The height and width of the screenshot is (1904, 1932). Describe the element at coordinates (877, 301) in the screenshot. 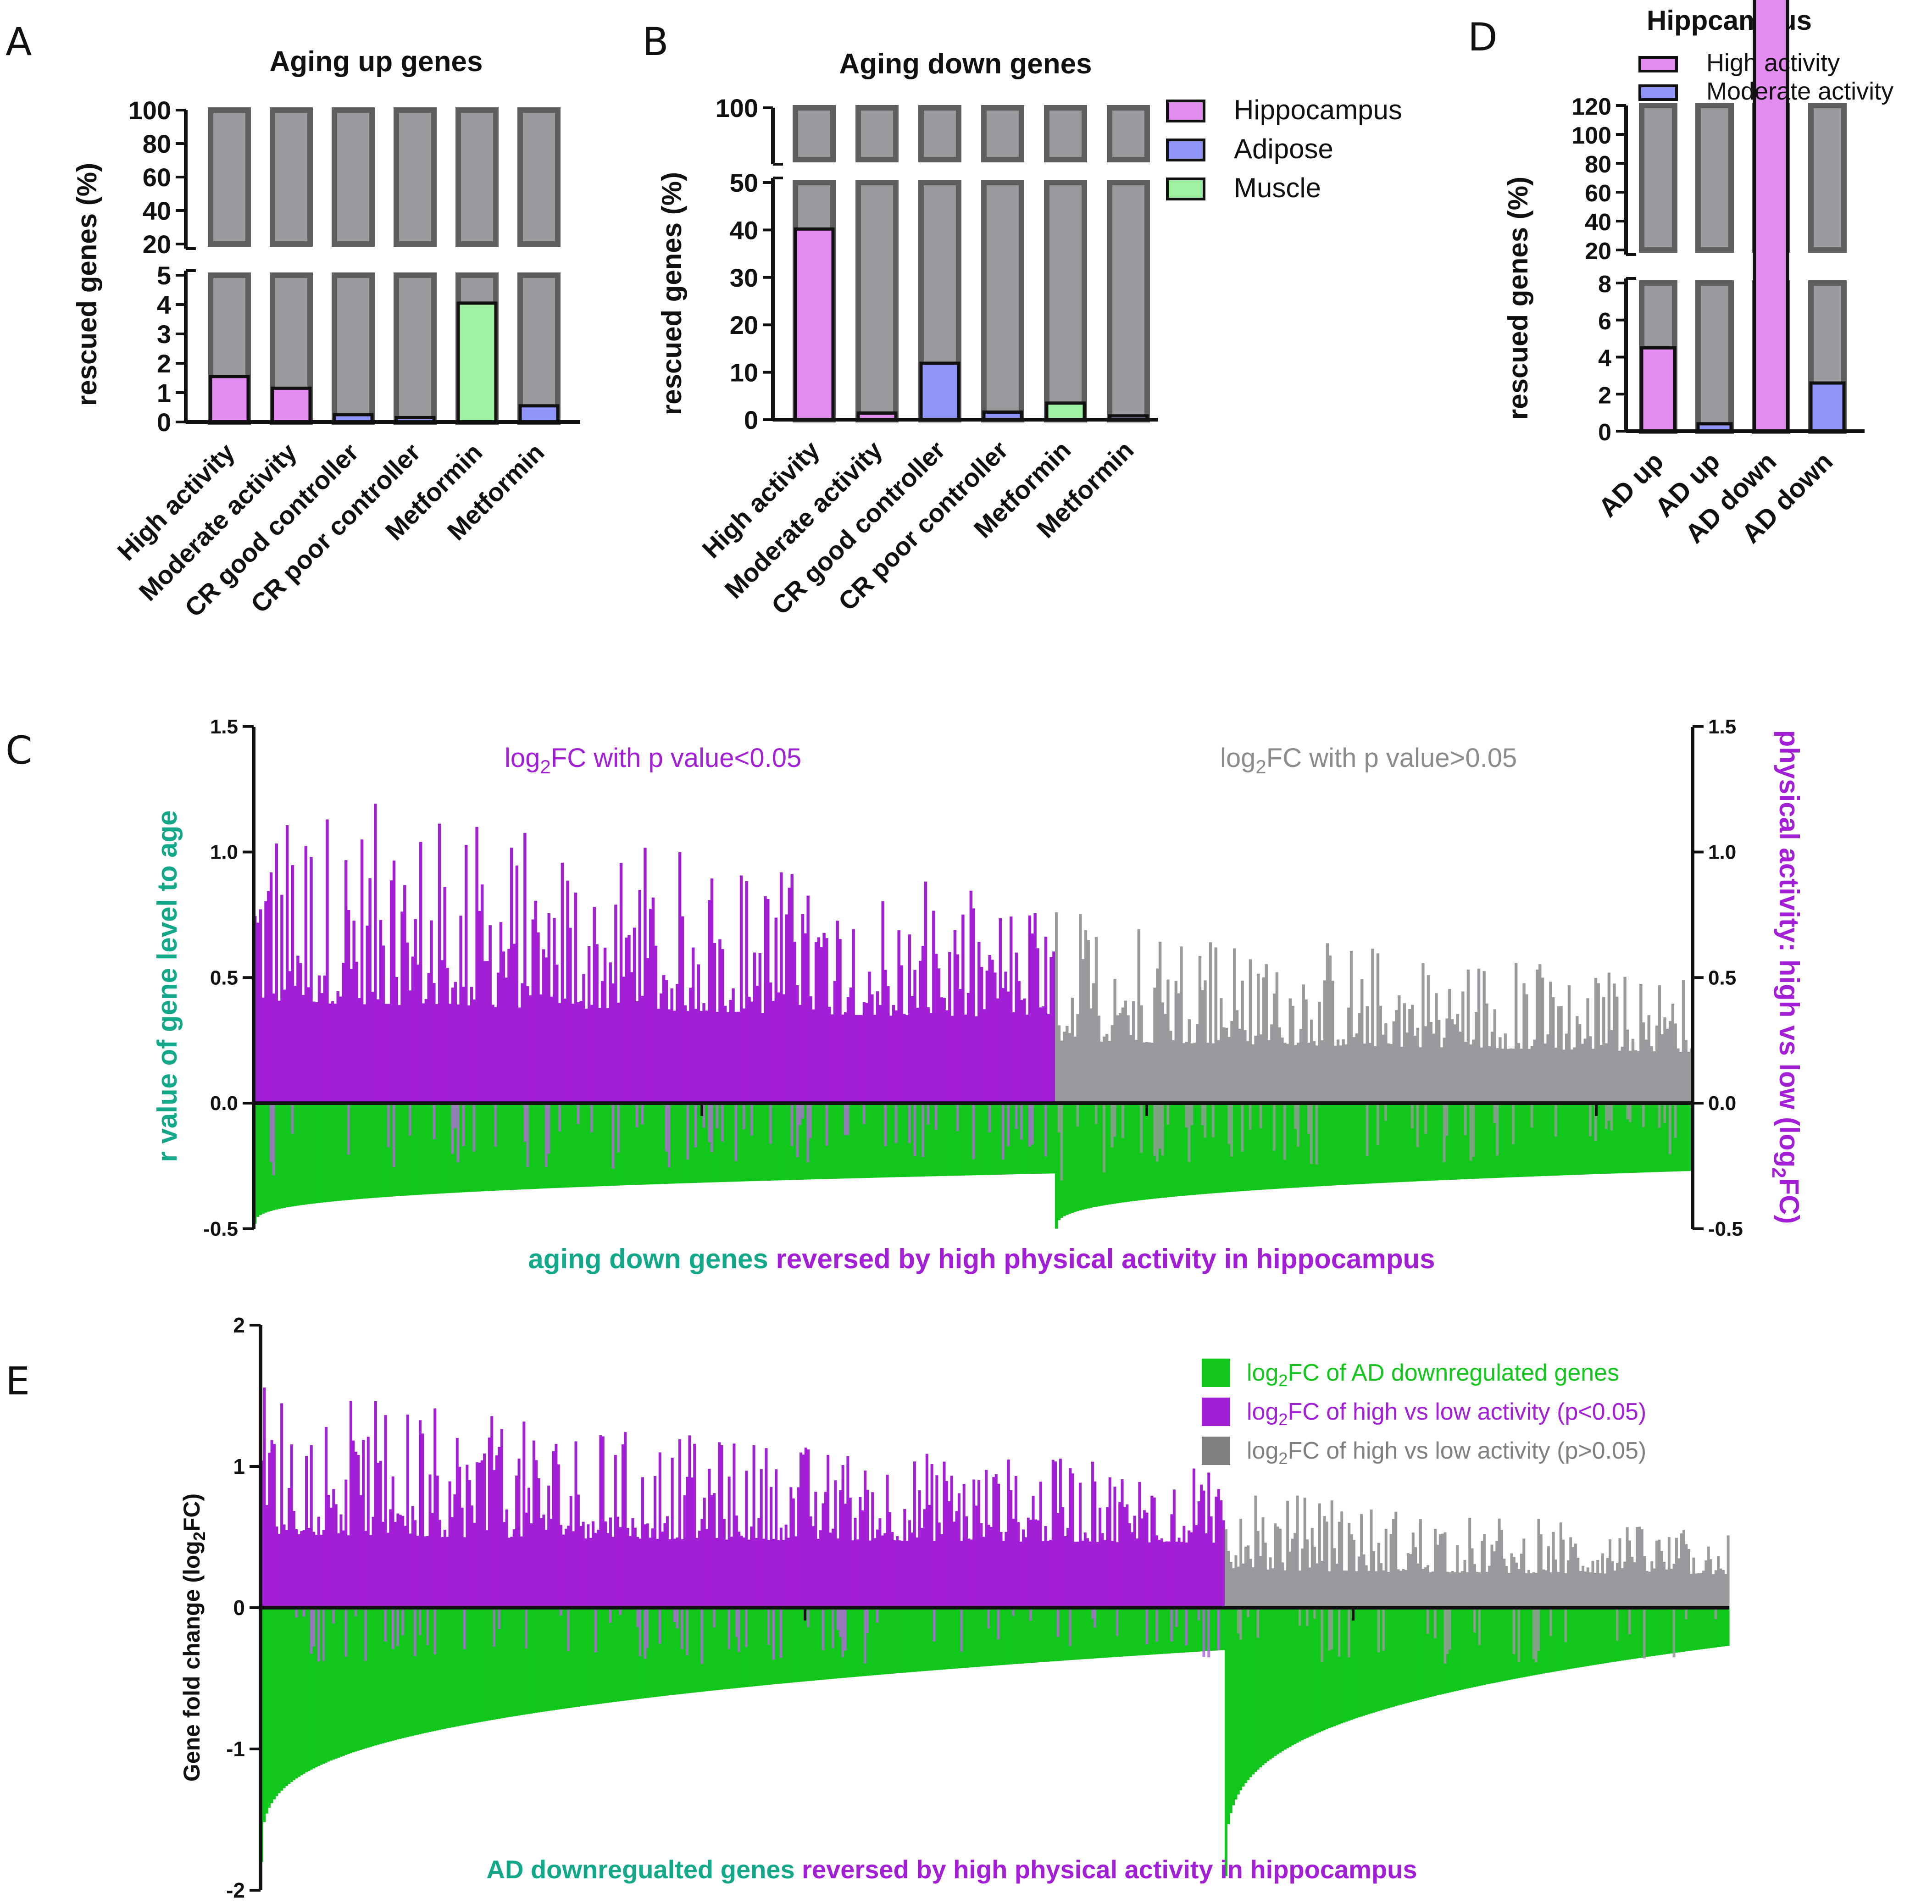

I see `bar-total-lower` at that location.